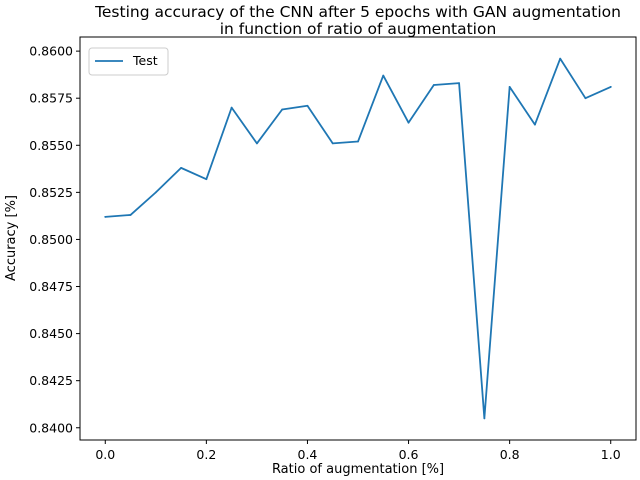 Image resolution: width=640 pixels, height=480 pixels. I want to click on legend: Test, so click(128, 61).